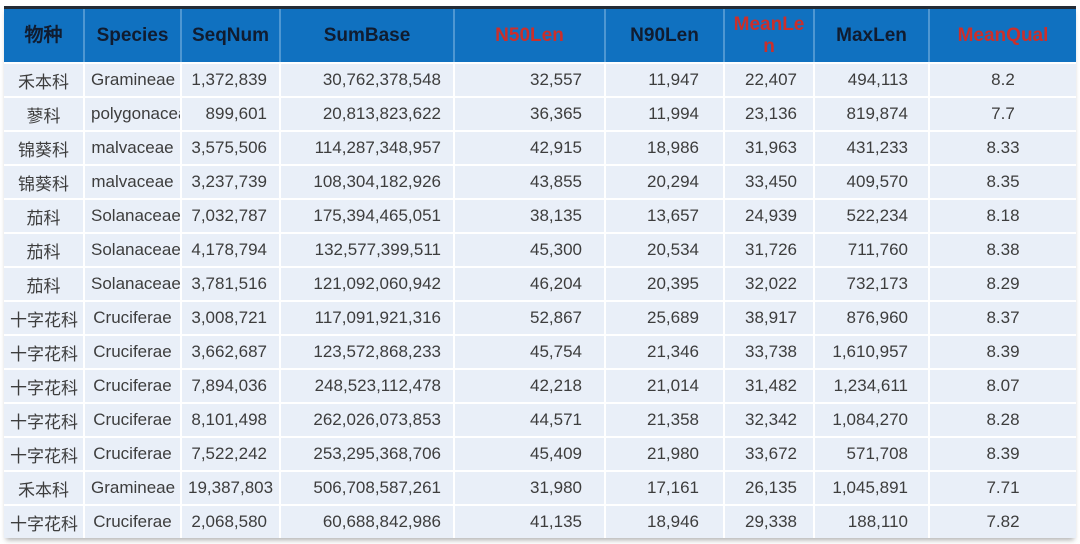 The height and width of the screenshot is (544, 1080). Describe the element at coordinates (872, 385) in the screenshot. I see `table-cell-col-maxlen: 1,234,611` at that location.